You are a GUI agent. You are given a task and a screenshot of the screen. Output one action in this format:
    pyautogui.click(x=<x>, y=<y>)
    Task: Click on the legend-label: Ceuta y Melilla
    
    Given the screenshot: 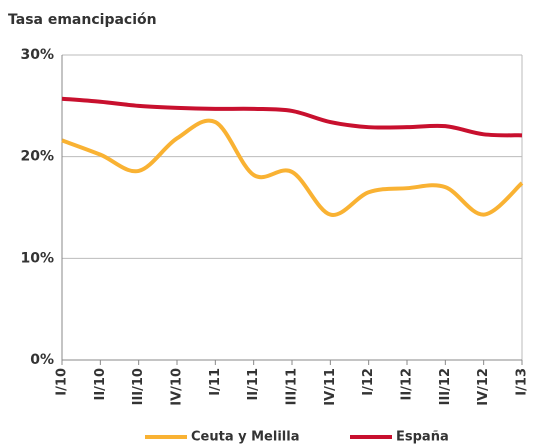 What is the action you would take?
    pyautogui.click(x=245, y=437)
    